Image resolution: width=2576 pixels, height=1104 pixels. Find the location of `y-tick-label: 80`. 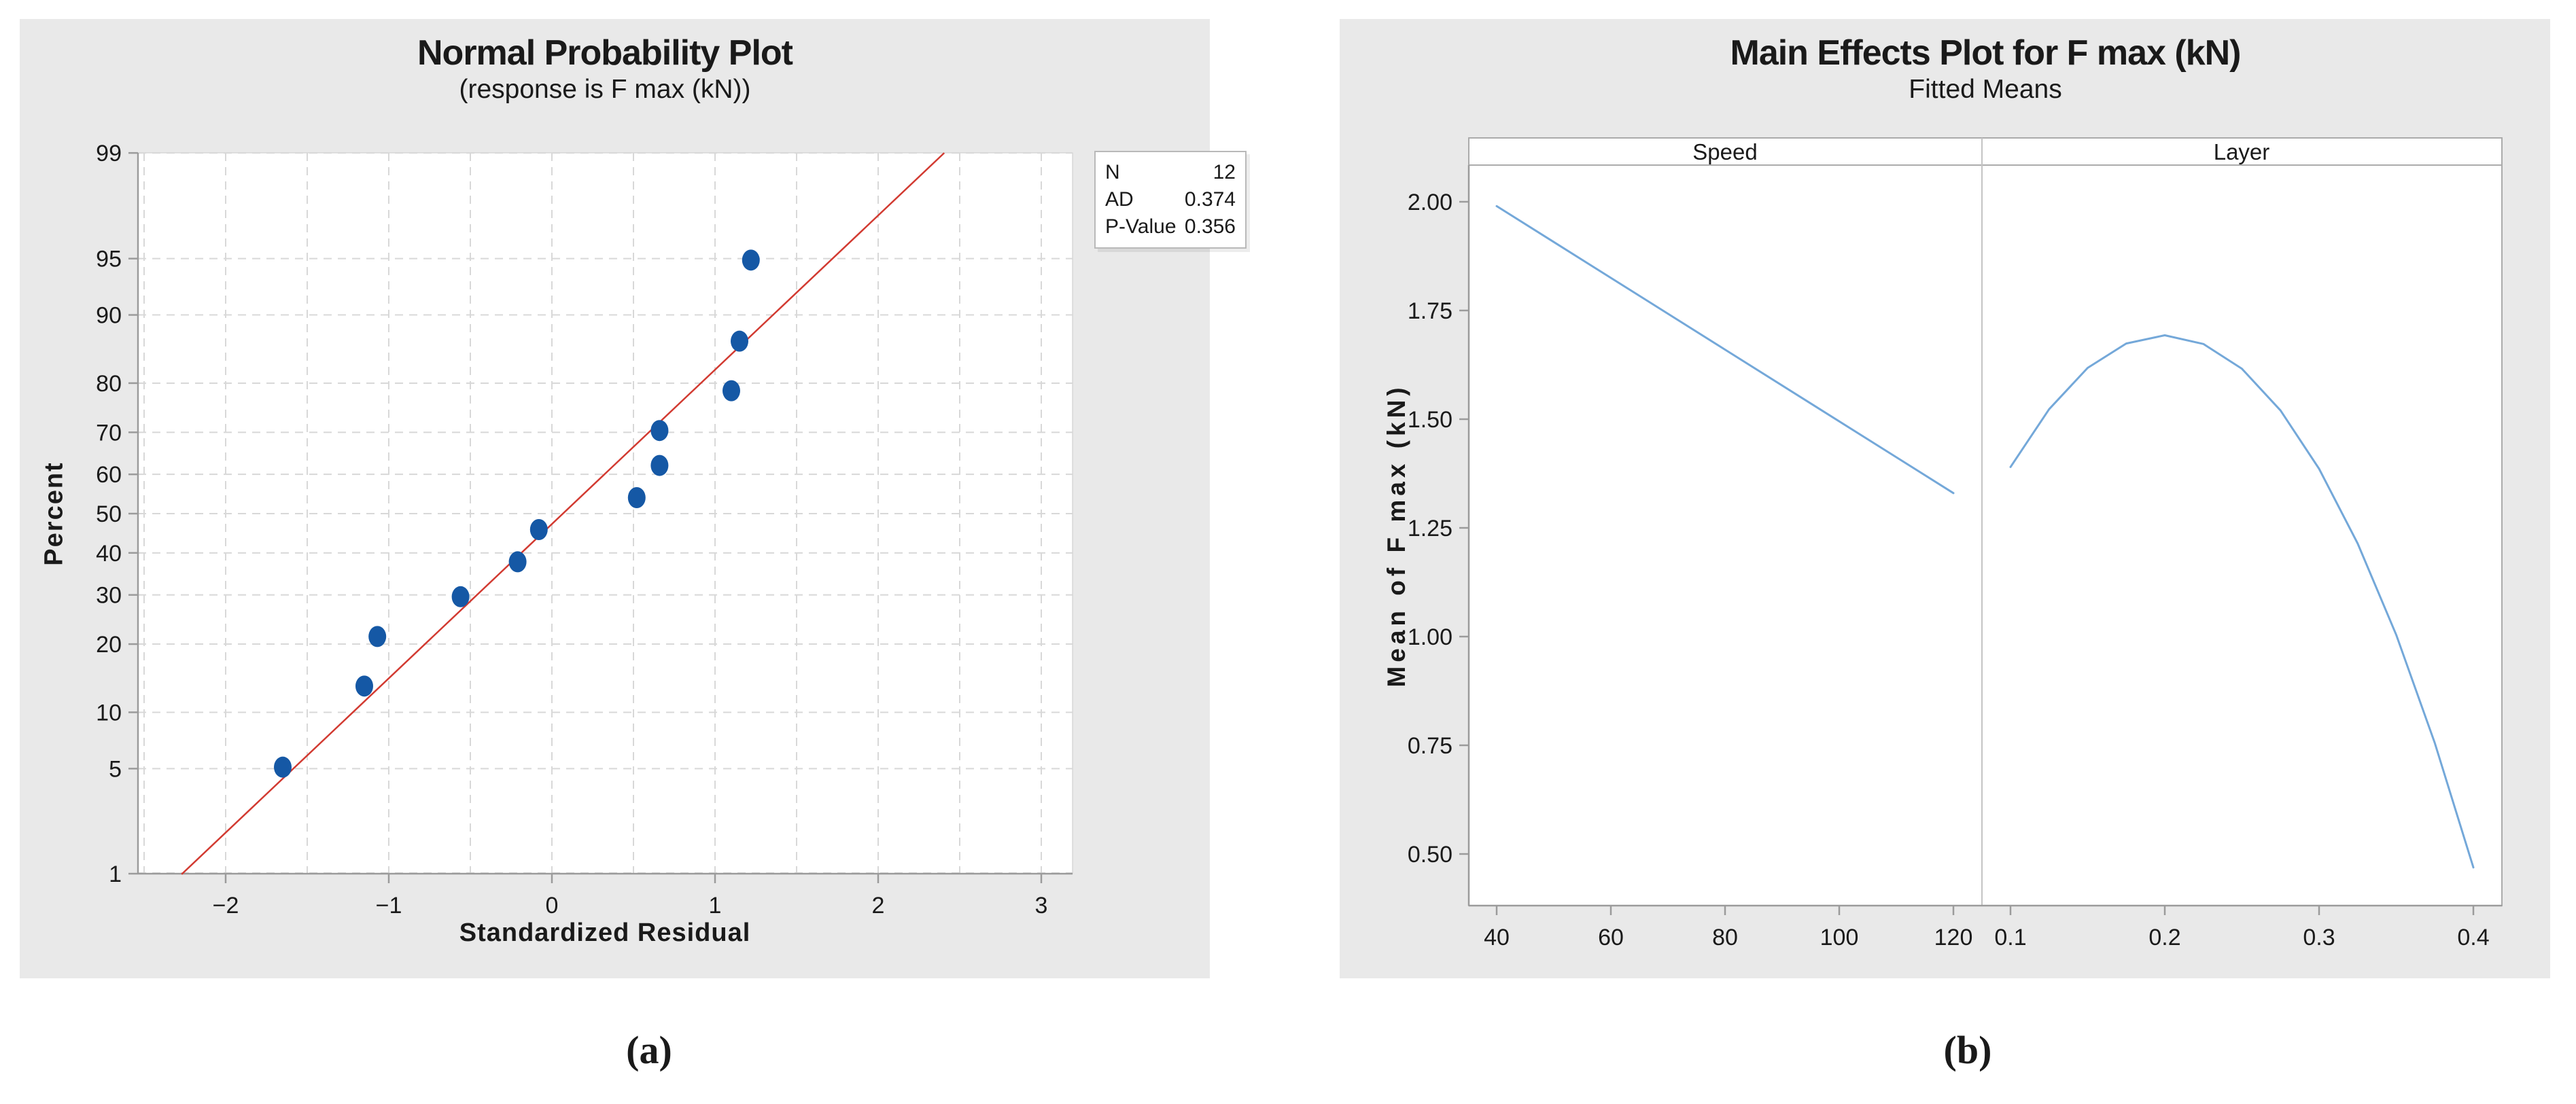

y-tick-label: 80 is located at coordinates (109, 384).